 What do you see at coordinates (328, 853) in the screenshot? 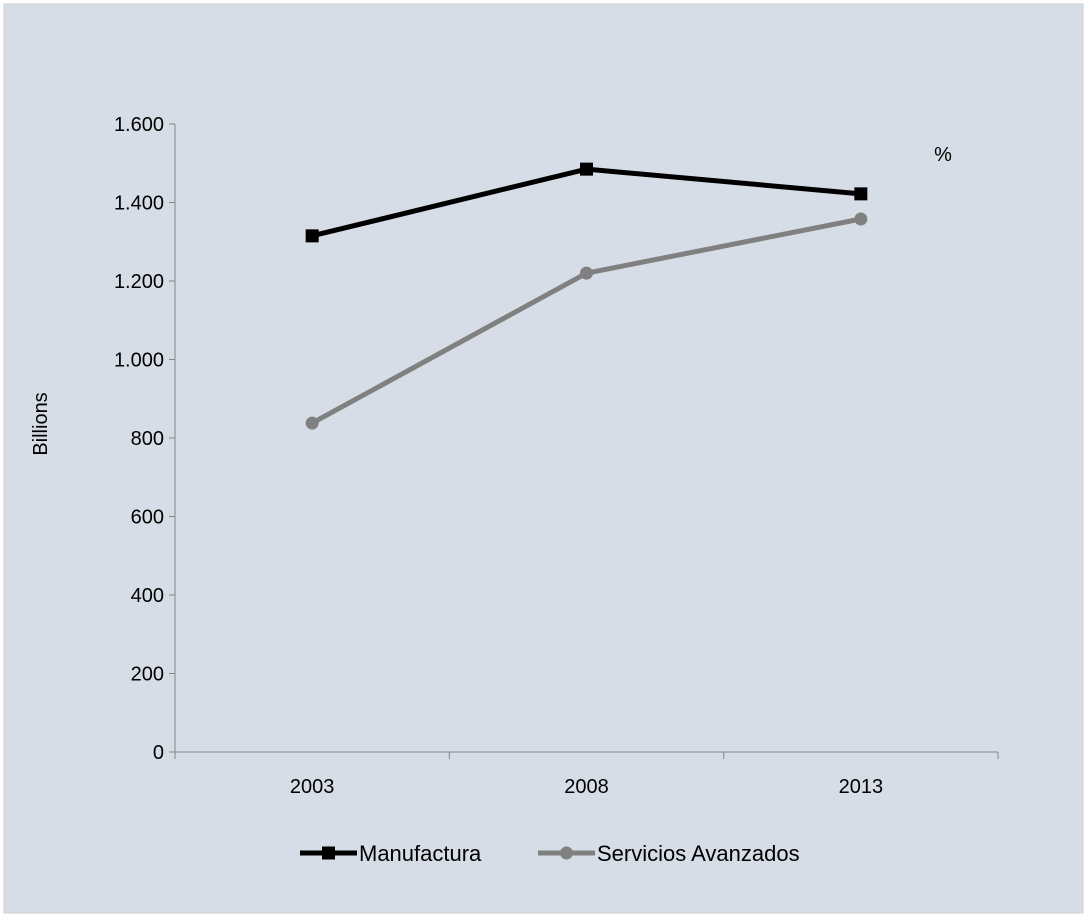
I see `legend-marker-square` at bounding box center [328, 853].